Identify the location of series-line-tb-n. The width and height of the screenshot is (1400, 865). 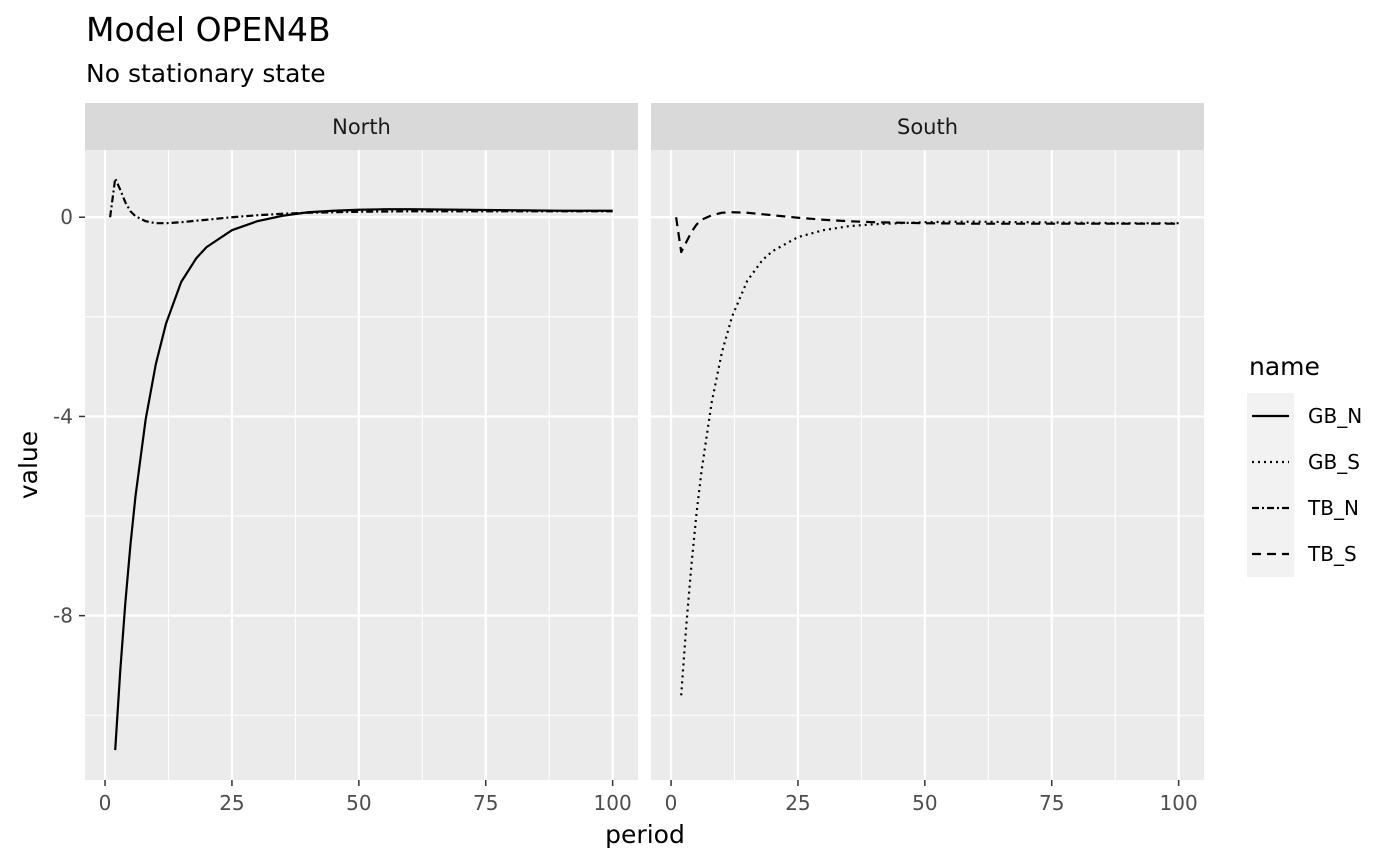
(361, 201).